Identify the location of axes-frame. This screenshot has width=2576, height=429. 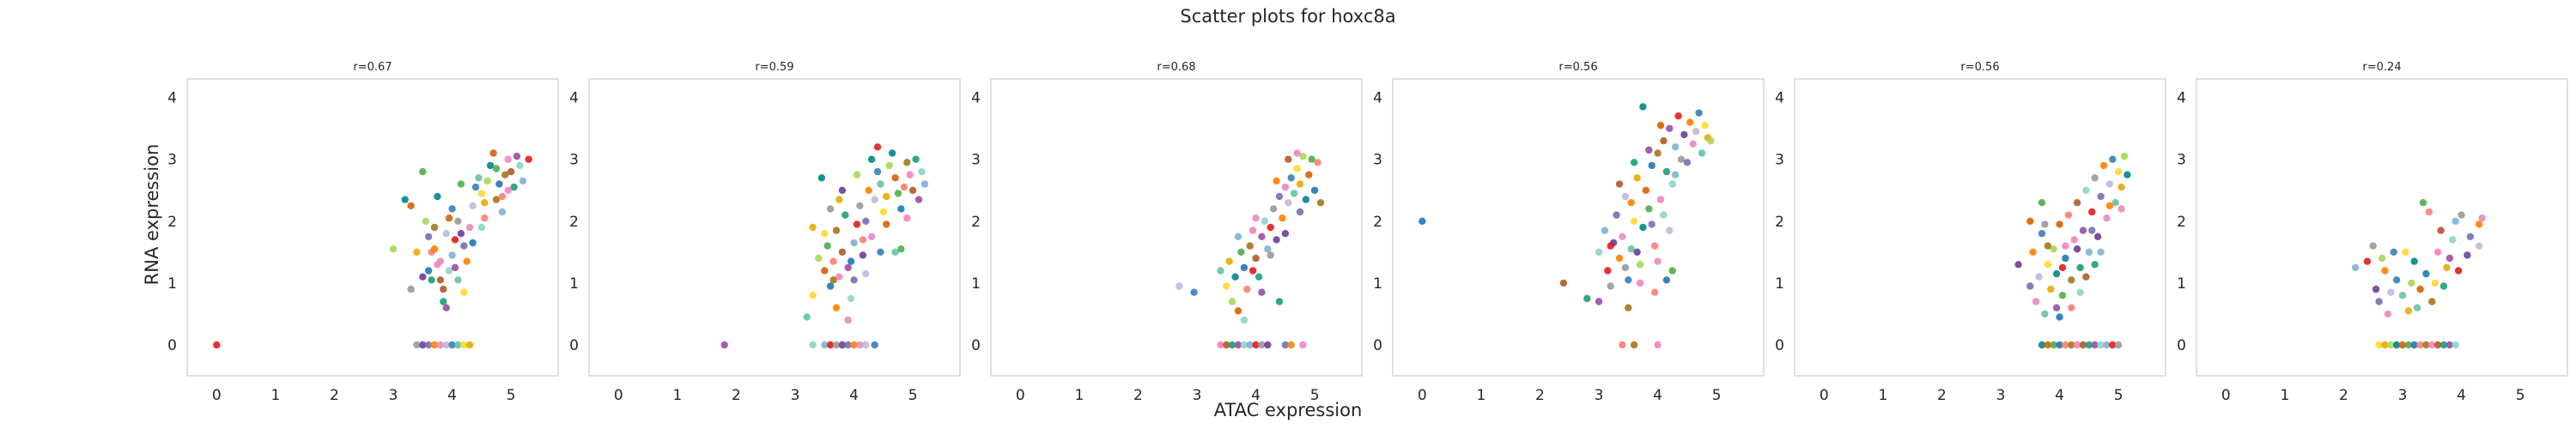
(1177, 228).